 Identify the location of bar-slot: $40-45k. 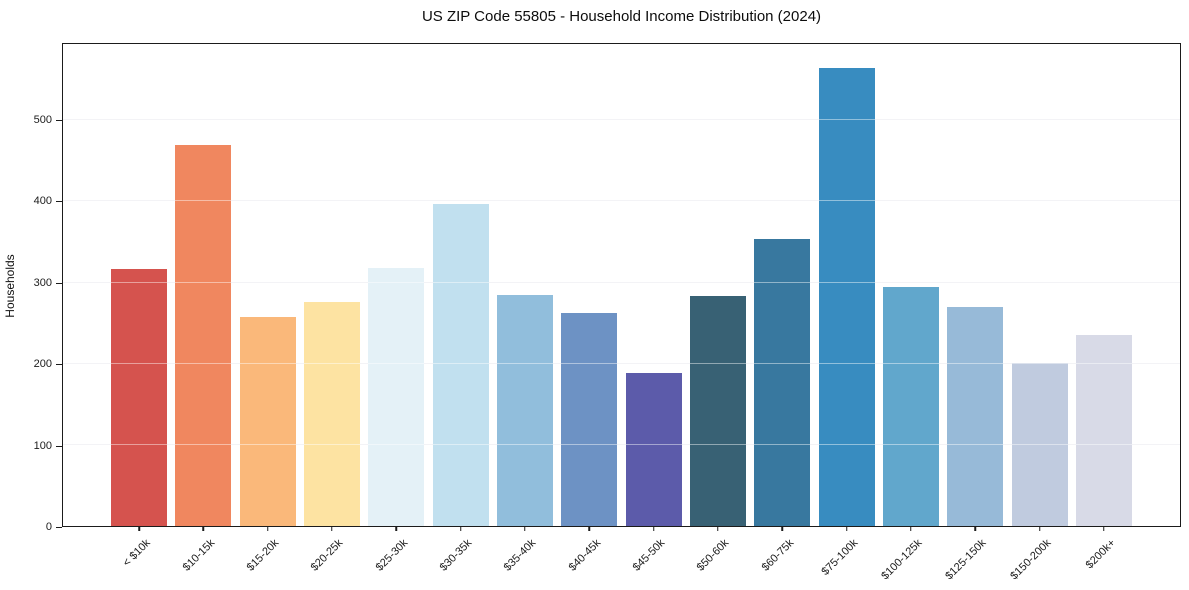
(589, 309).